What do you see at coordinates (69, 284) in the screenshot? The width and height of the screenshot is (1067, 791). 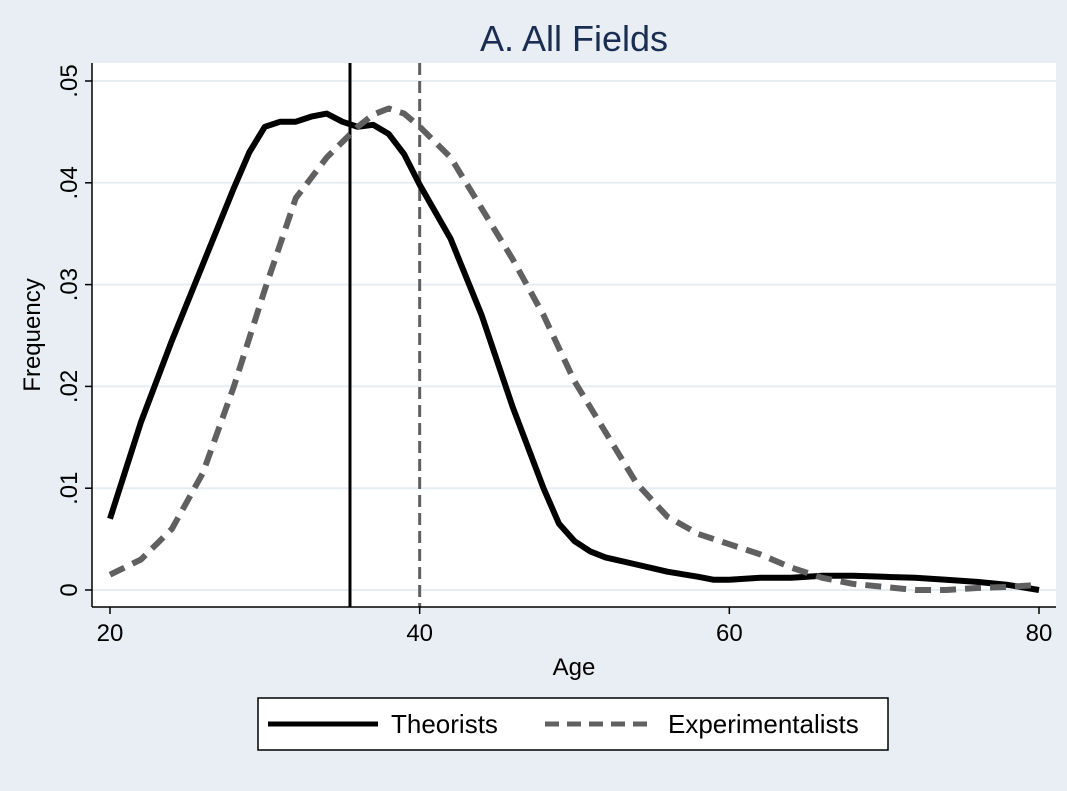 I see `y-tick-label-3: .03` at bounding box center [69, 284].